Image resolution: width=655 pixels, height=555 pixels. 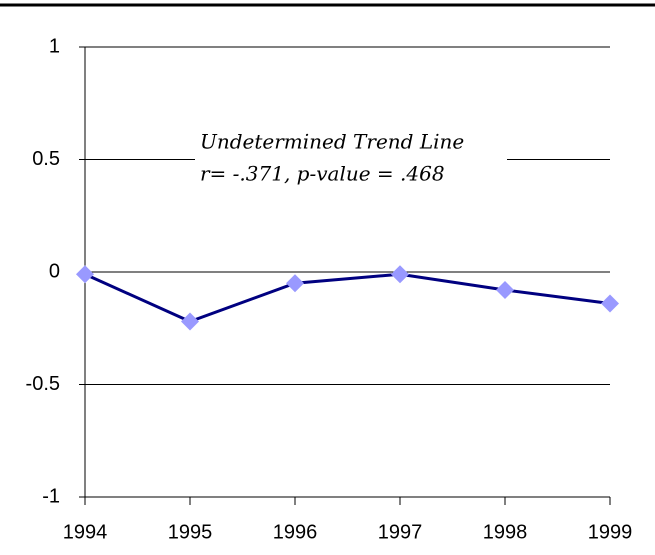 What do you see at coordinates (347, 298) in the screenshot?
I see `series-line` at bounding box center [347, 298].